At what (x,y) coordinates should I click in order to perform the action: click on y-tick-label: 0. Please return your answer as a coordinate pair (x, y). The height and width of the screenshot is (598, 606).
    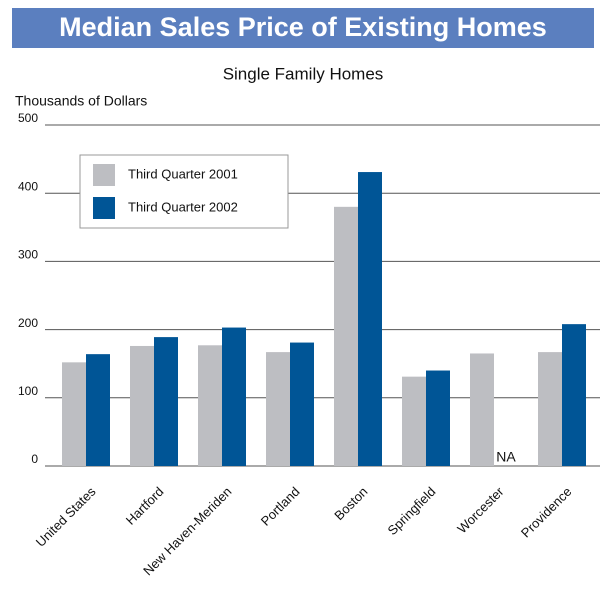
    Looking at the image, I should click on (34, 459).